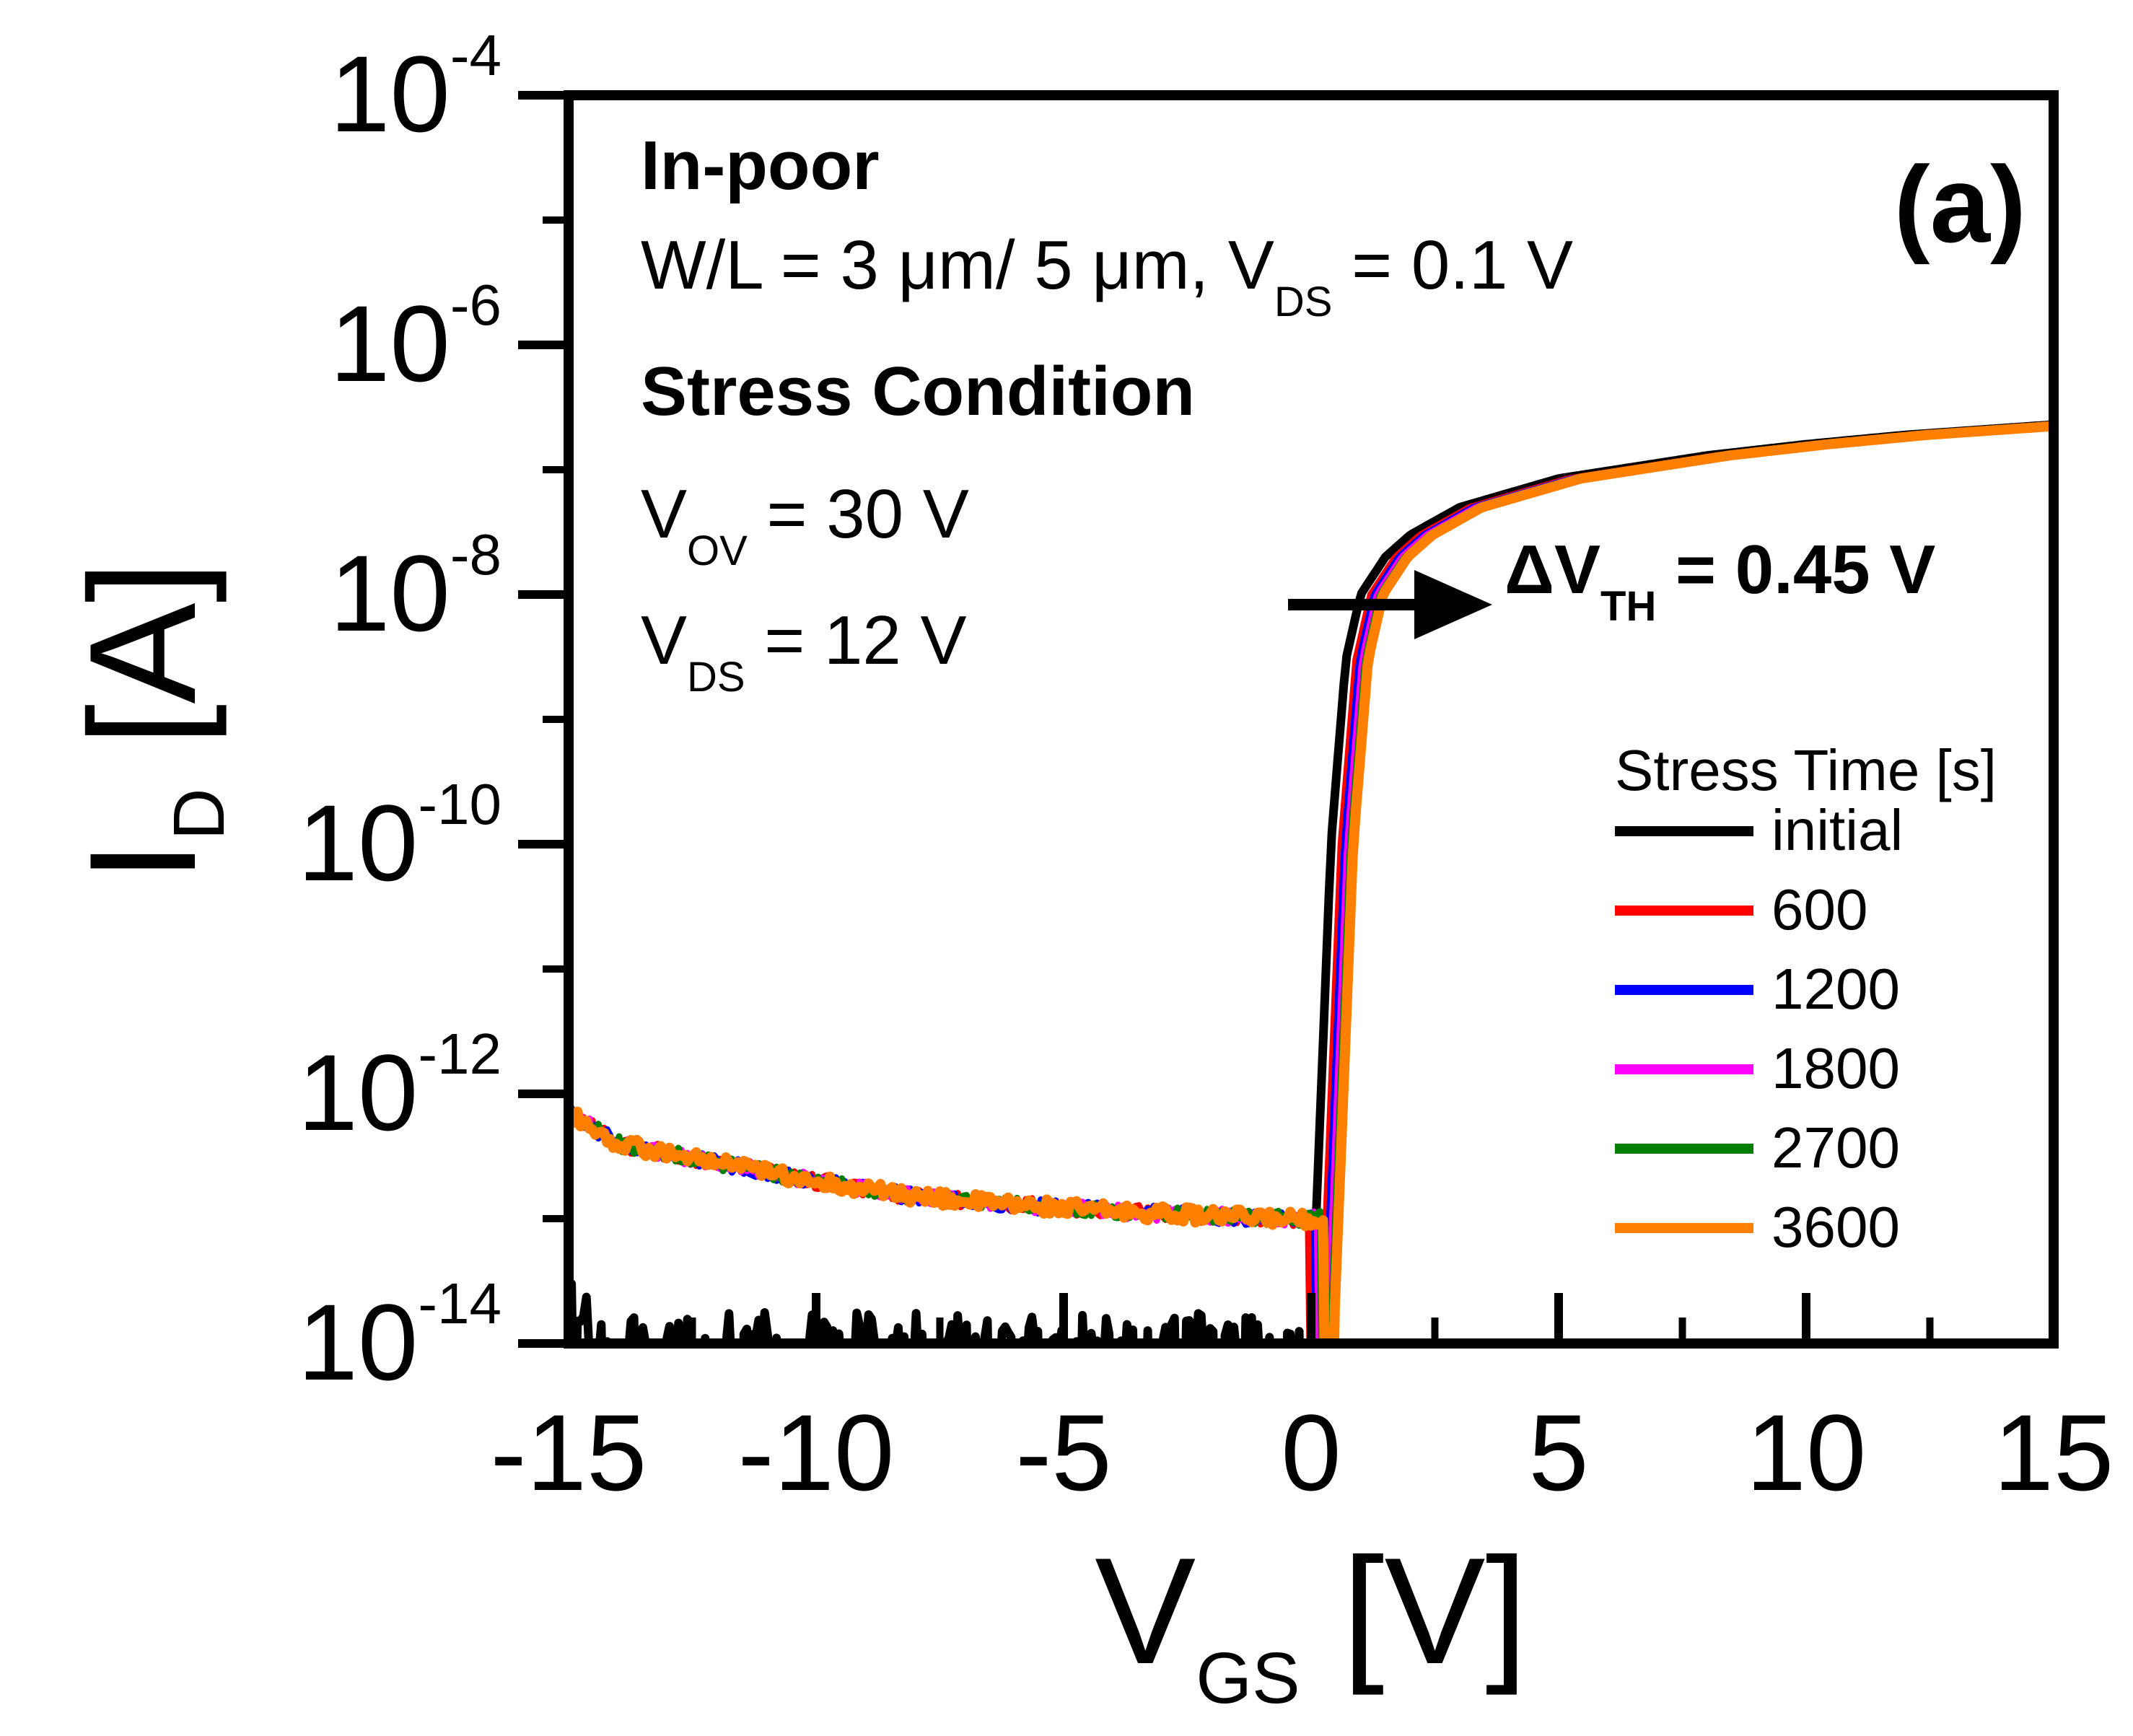 This screenshot has height=1736, width=2133. Describe the element at coordinates (1835, 1227) in the screenshot. I see `legend-entry-label: 3600` at that location.